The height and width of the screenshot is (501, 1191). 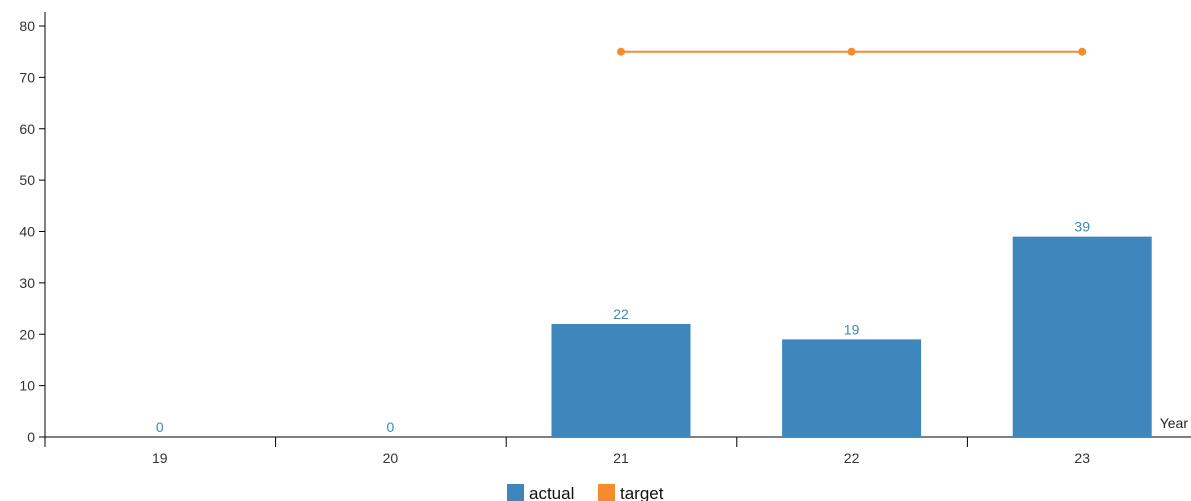 I want to click on bar-value-label: 22, so click(x=621, y=314).